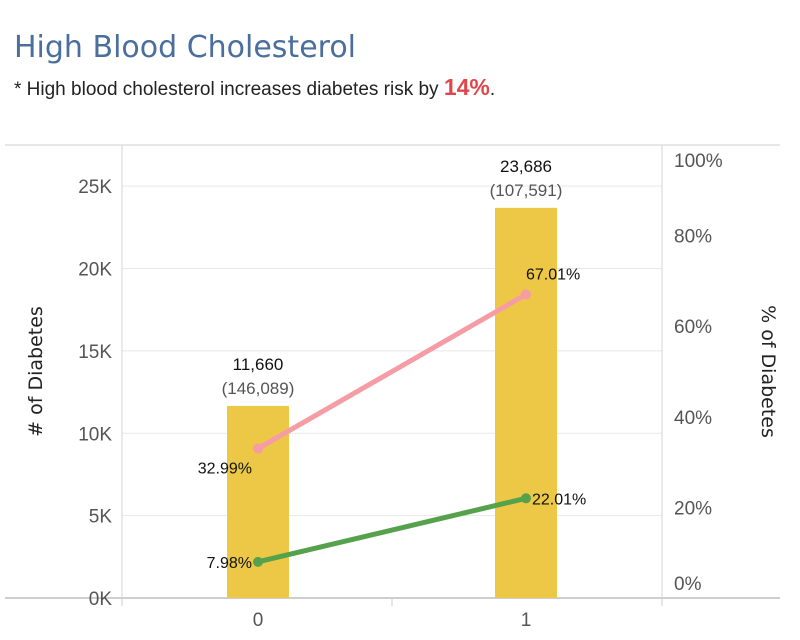 This screenshot has height=640, width=800. What do you see at coordinates (101, 599) in the screenshot?
I see `left-tick-label: 0K` at bounding box center [101, 599].